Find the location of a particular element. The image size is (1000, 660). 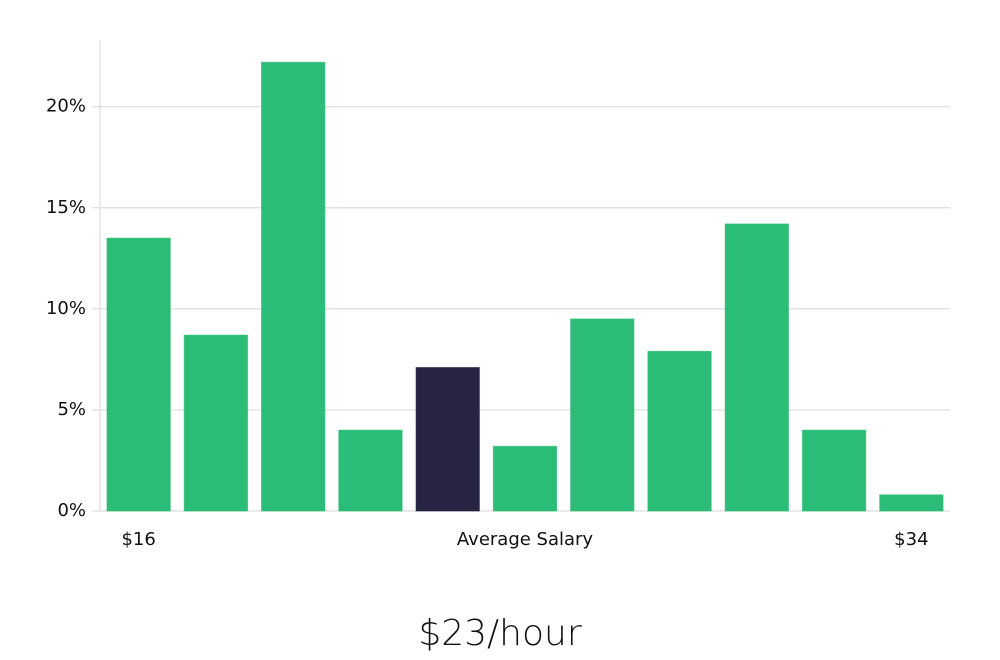

y-tick-label: 15% is located at coordinates (66, 207).